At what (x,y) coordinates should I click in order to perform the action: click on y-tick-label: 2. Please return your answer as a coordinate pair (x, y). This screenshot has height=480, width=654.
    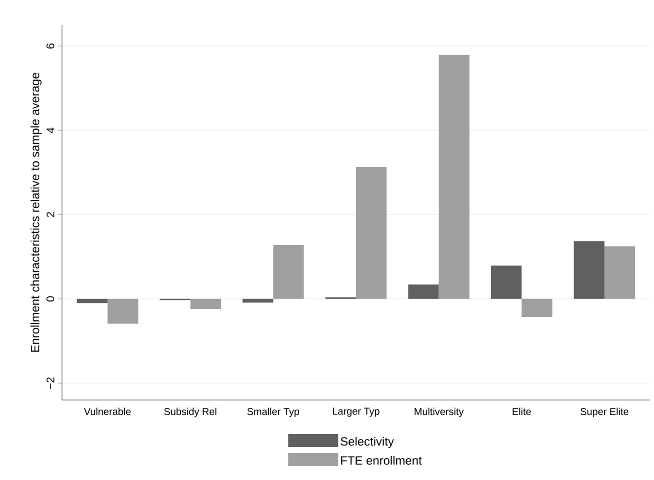
    Looking at the image, I should click on (50, 215).